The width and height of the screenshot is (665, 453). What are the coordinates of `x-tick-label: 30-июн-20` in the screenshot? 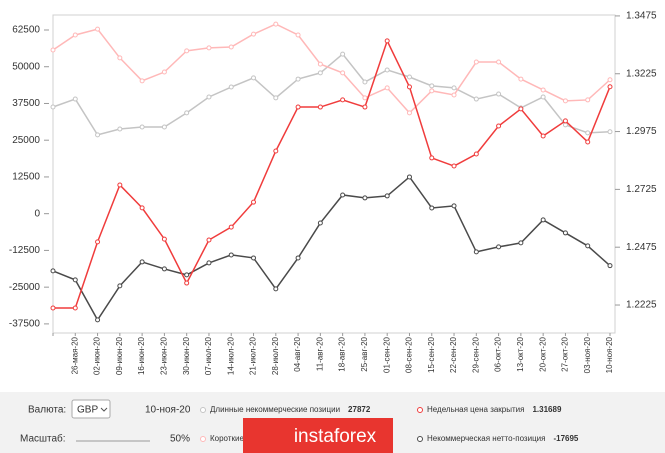 It's located at (186, 355).